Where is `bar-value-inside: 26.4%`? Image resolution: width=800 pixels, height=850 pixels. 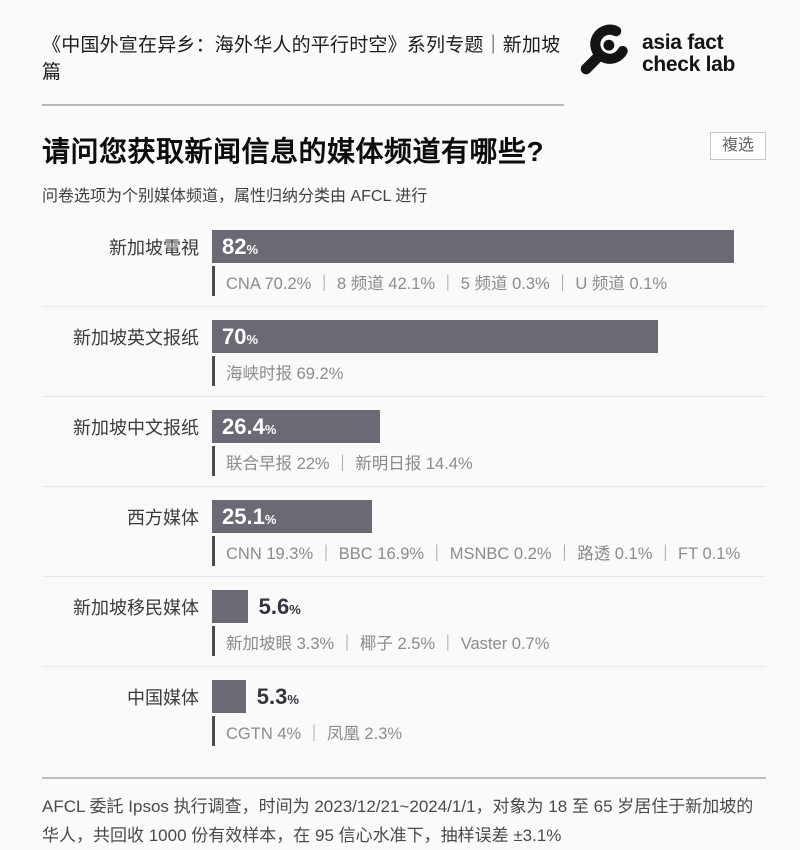
bar-value-inside: 26.4% is located at coordinates (249, 426).